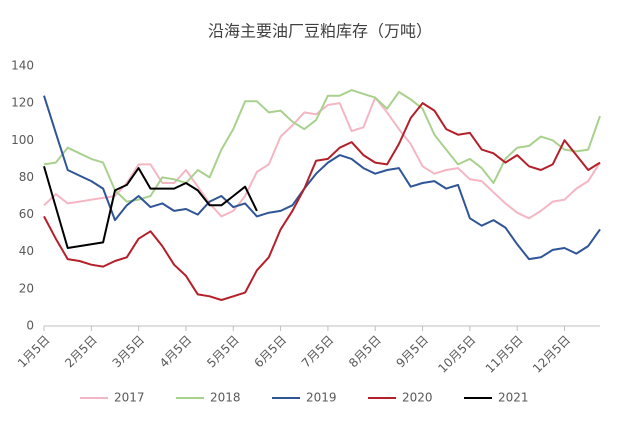 The image size is (638, 438). Describe the element at coordinates (223, 352) in the screenshot. I see `x-tick-label: 5月5日` at that location.